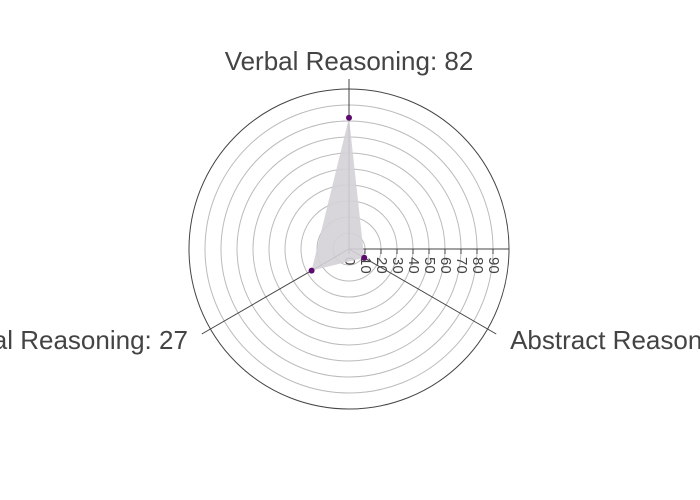  Describe the element at coordinates (381, 265) in the screenshot. I see `r-tick-label: 20` at that location.